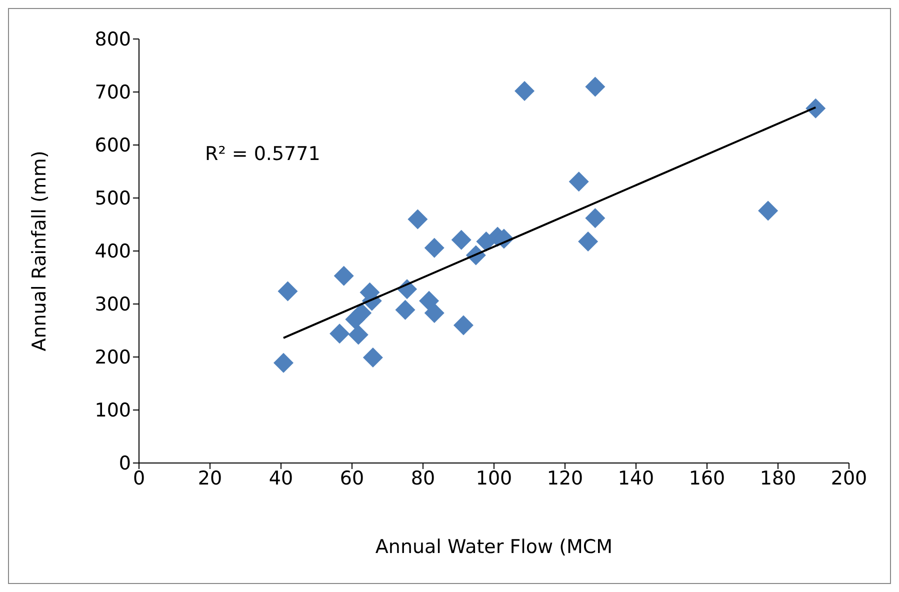 The image size is (899, 592). What do you see at coordinates (423, 478) in the screenshot?
I see `x-tick-label: 80` at bounding box center [423, 478].